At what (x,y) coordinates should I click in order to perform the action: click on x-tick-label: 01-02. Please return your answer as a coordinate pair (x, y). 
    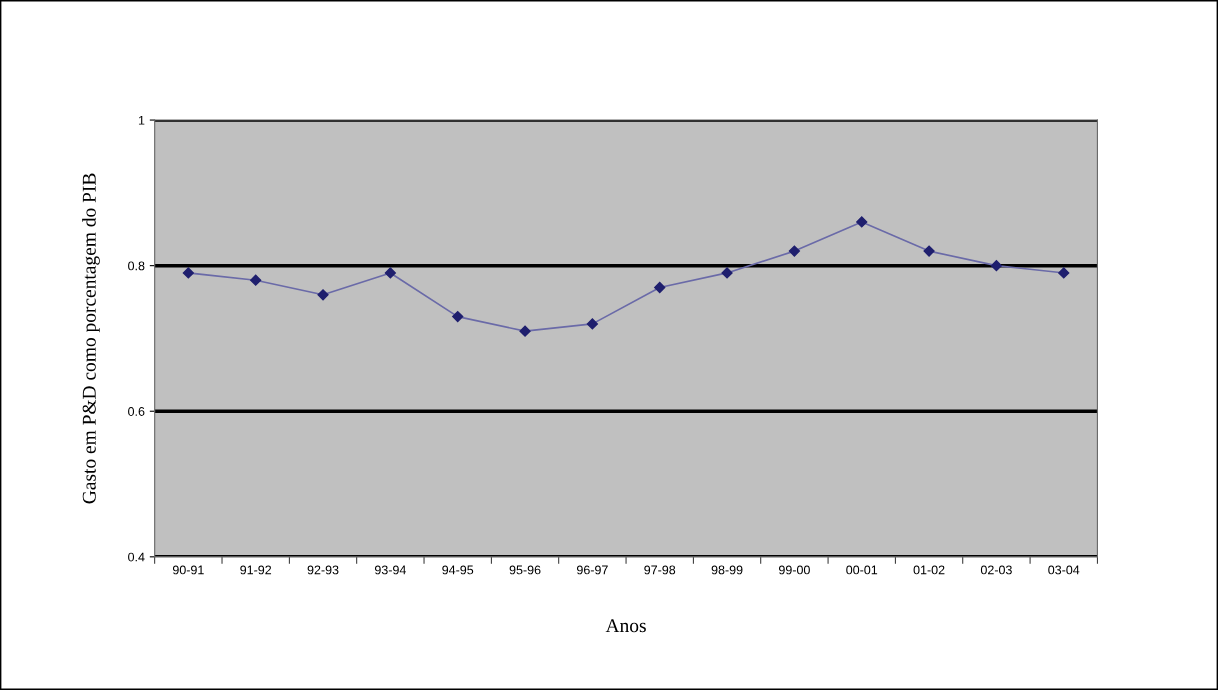
    Looking at the image, I should click on (929, 570).